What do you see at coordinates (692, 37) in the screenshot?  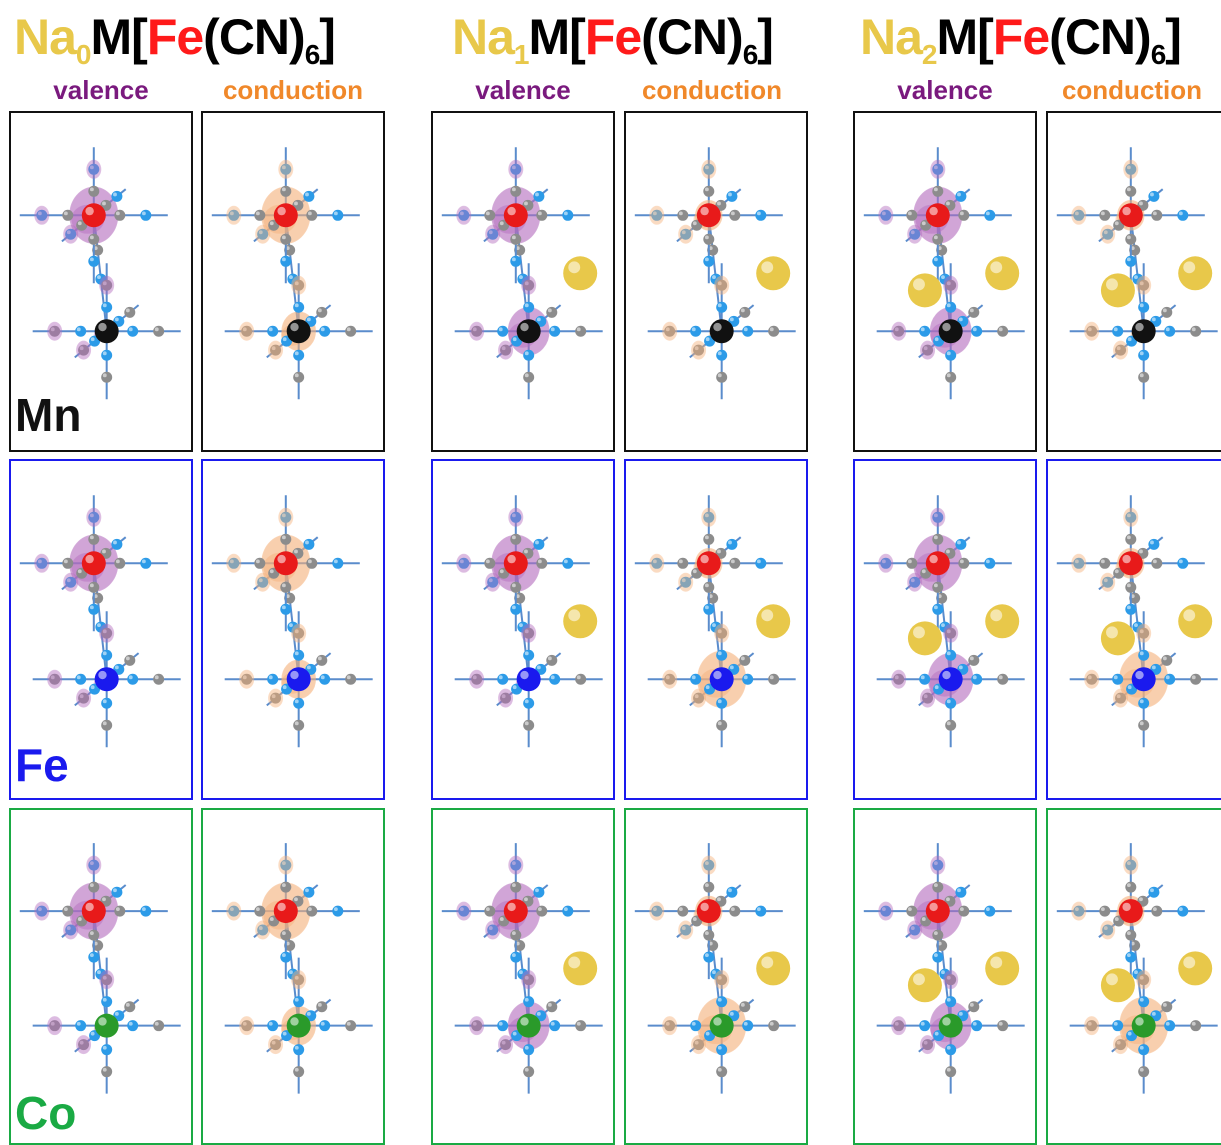 I see `cyanide-group: (CN)` at bounding box center [692, 37].